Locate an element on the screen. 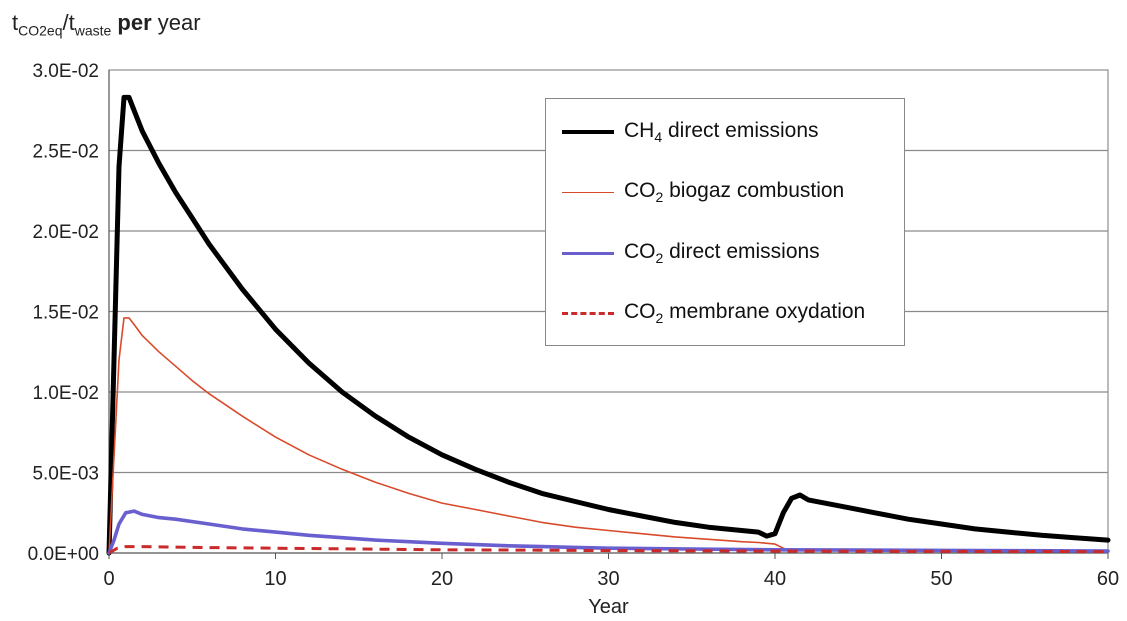 The height and width of the screenshot is (621, 1127). legend-item-co2-biogaz: CO2 biogaz combustion is located at coordinates (703, 192).